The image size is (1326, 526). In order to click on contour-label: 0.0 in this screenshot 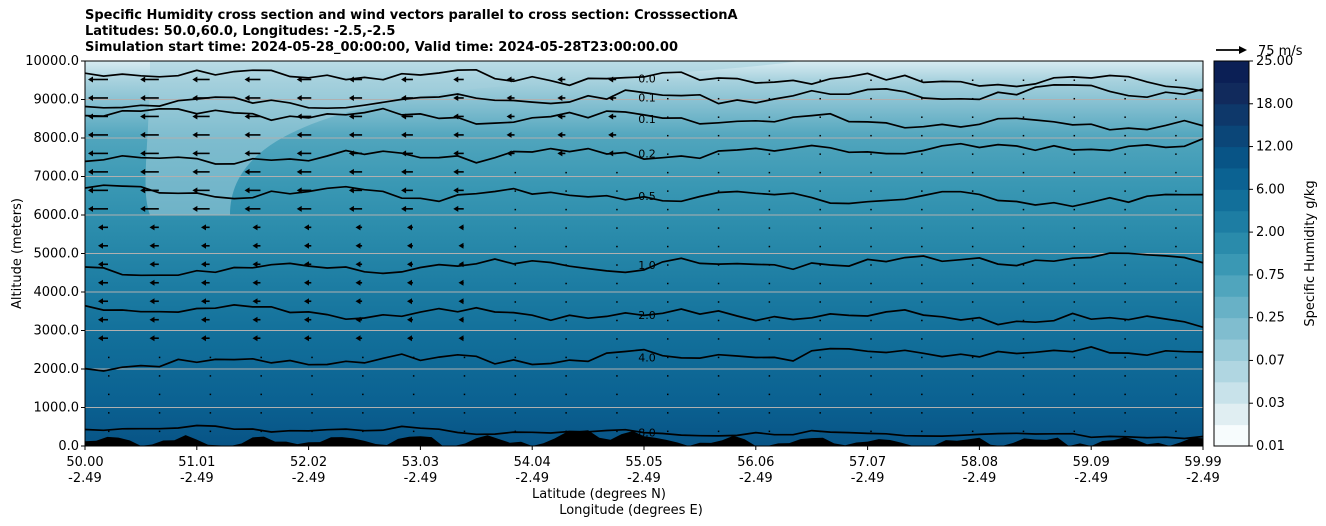, I will do `click(647, 78)`.